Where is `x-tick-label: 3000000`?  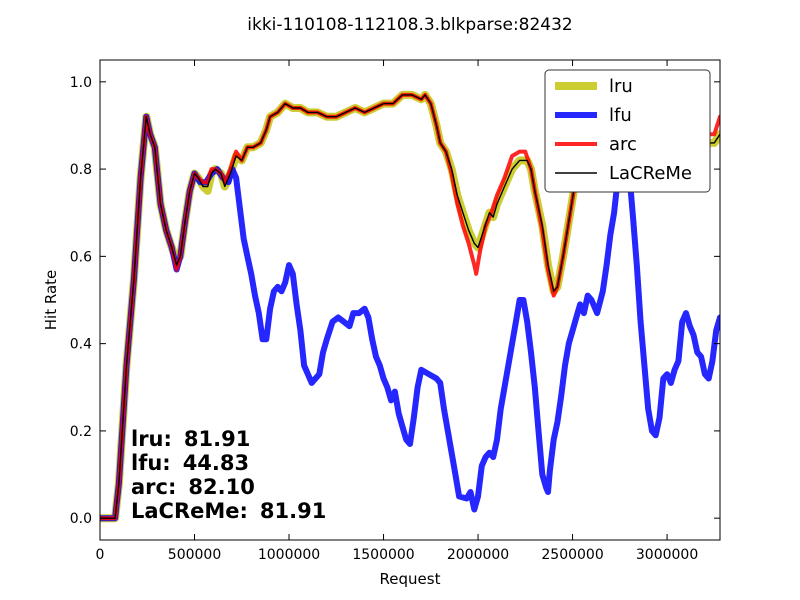
x-tick-label: 3000000 is located at coordinates (667, 555).